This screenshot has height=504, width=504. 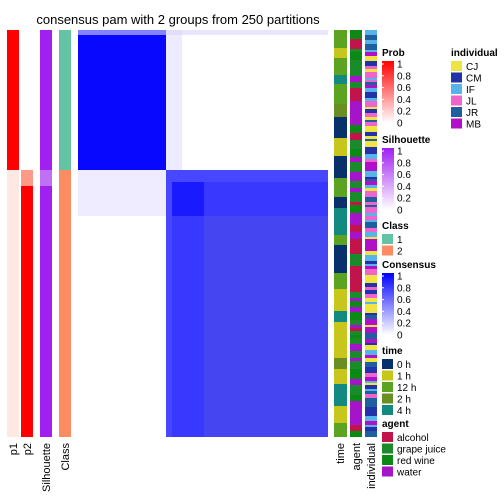 I want to click on legend-tick-label: 0.6, so click(x=404, y=88).